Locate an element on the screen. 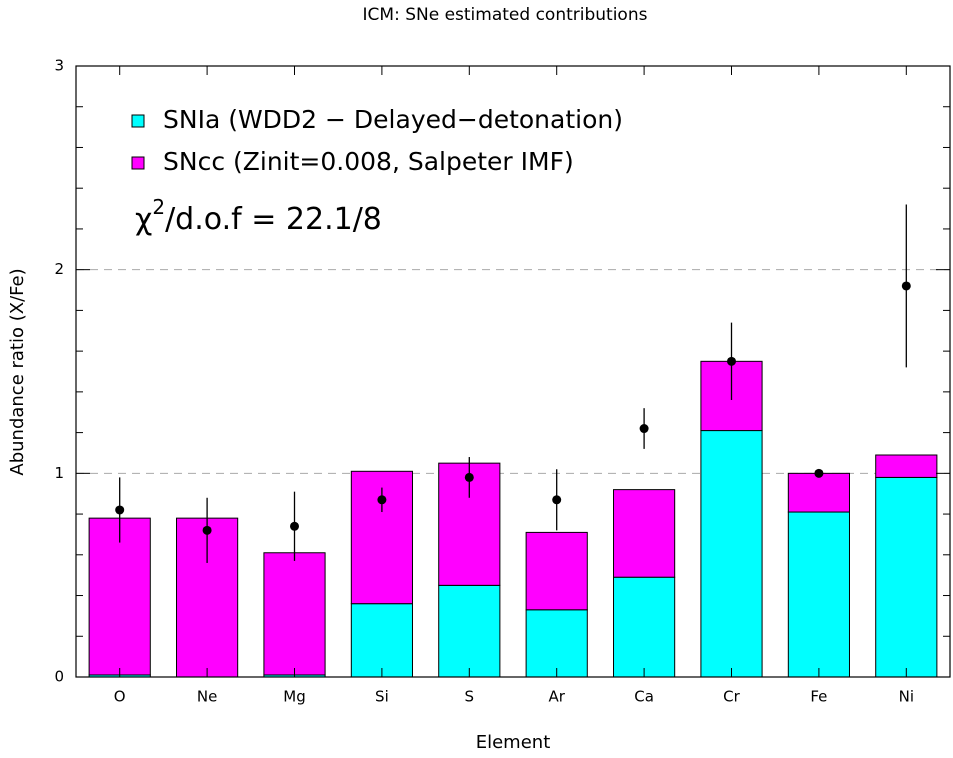 Image resolution: width=953 pixels, height=758 pixels. annotation-part: /d.o.f = 22.1/8 is located at coordinates (273, 219).